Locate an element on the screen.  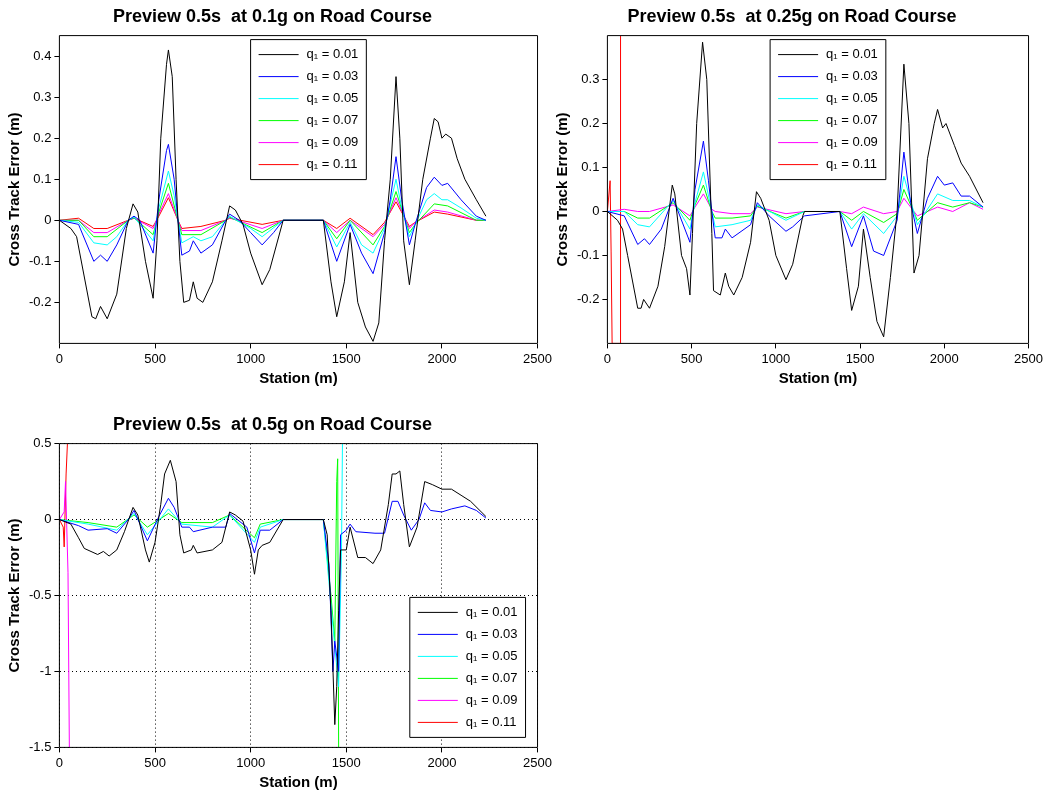
y-tick-label: -1.5 is located at coordinates (40, 746).